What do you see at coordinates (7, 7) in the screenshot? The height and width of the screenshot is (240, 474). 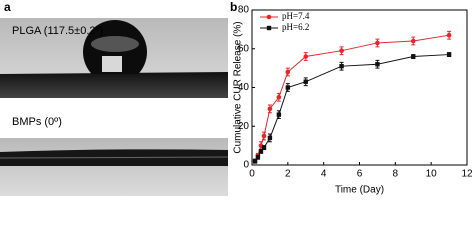 I see `panel-label: a` at bounding box center [7, 7].